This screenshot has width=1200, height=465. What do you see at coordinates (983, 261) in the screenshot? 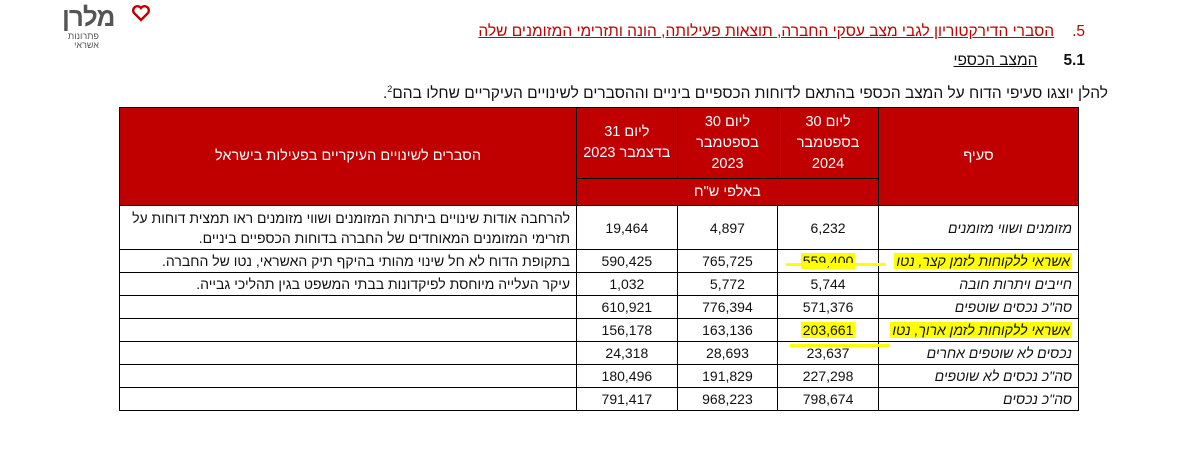
I see `highlighted-label: אשראי ללקוחות לזמן קצר, נטו` at bounding box center [983, 261].